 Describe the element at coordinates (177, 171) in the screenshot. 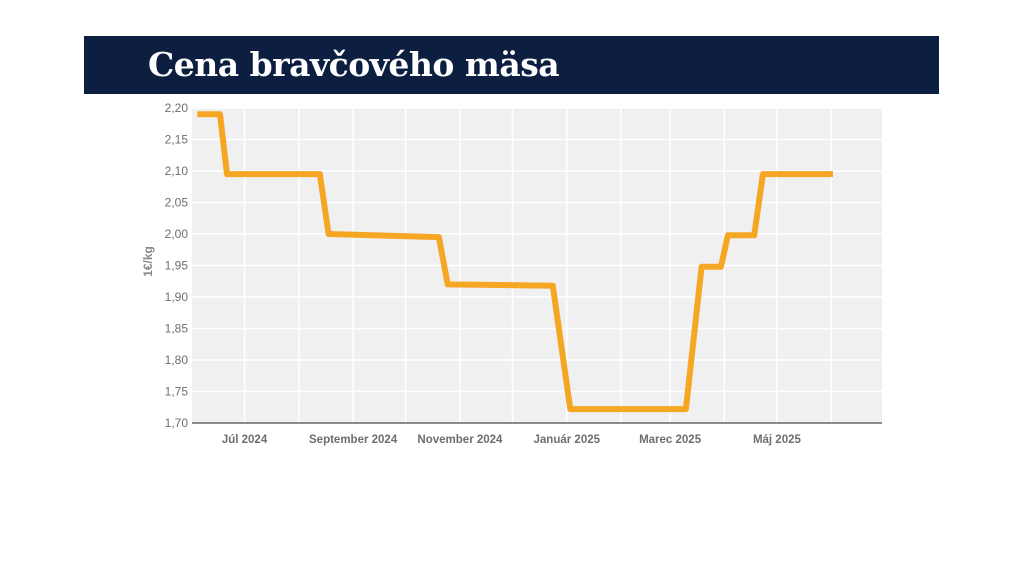

I see `y-tick-label: 2,10` at that location.